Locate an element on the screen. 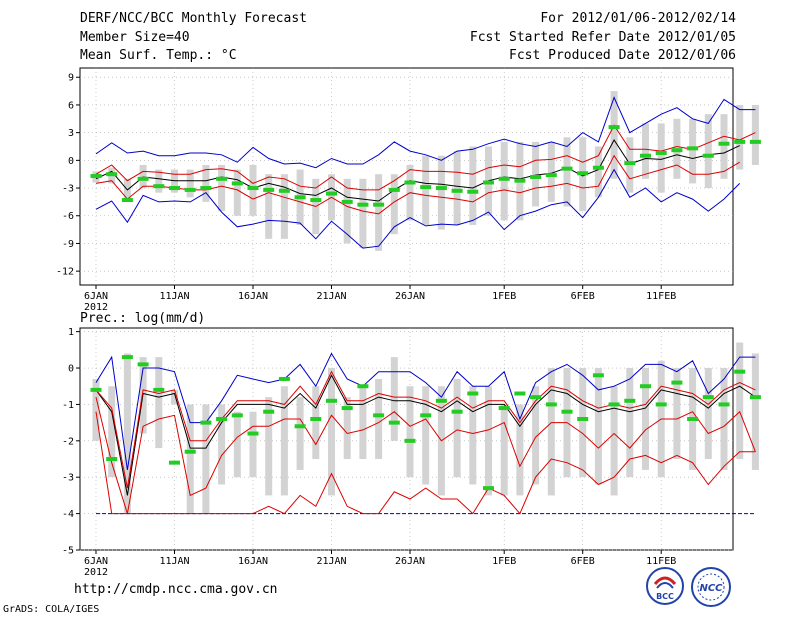  temp-y-tick-label: -9 is located at coordinates (68, 244).